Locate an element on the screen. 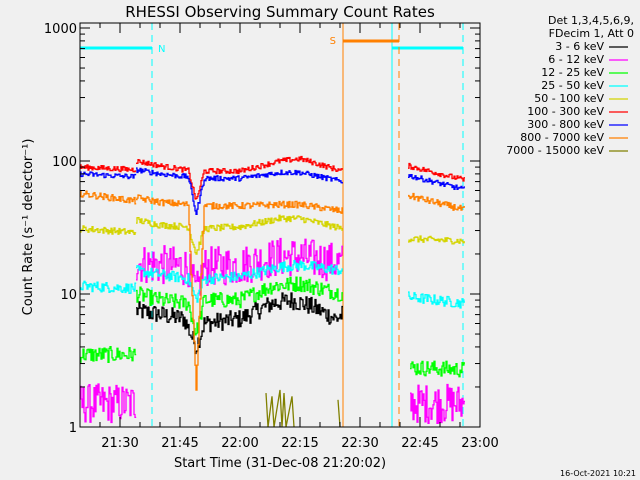  y-tick-label: 10 is located at coordinates (68, 295).